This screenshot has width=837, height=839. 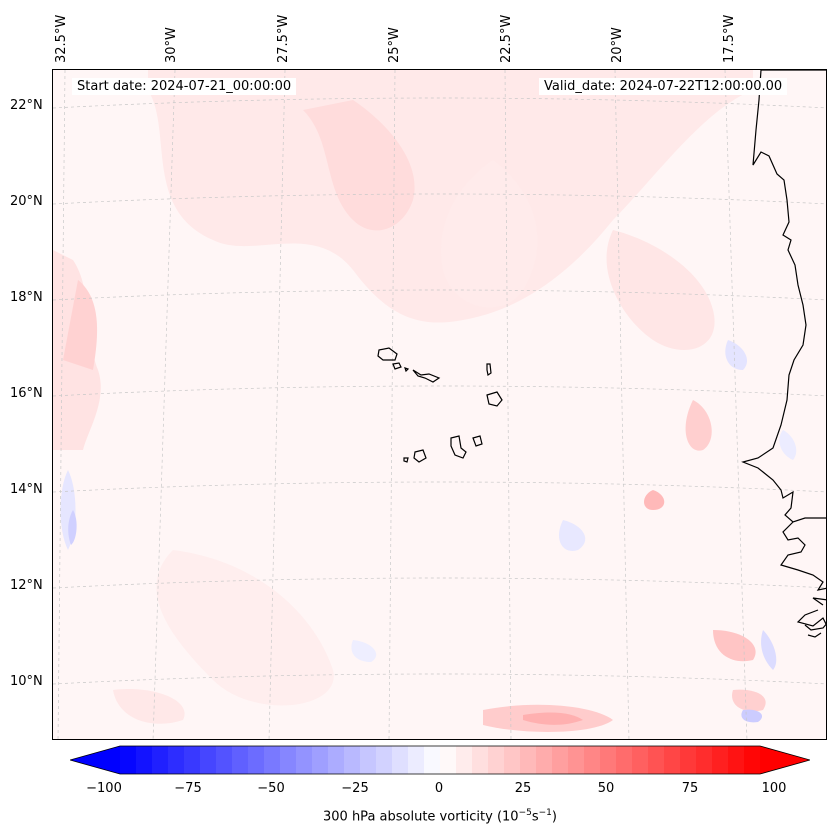 I want to click on boa-vista, so click(x=494, y=399).